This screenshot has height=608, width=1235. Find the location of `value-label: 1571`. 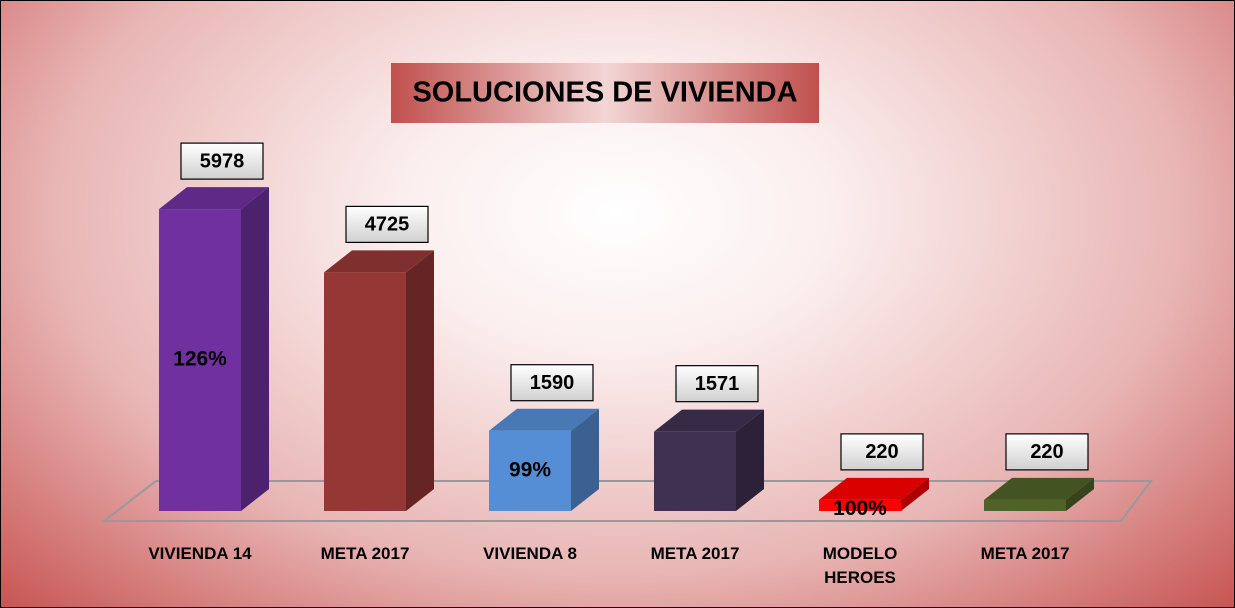

value-label: 1571 is located at coordinates (717, 384).